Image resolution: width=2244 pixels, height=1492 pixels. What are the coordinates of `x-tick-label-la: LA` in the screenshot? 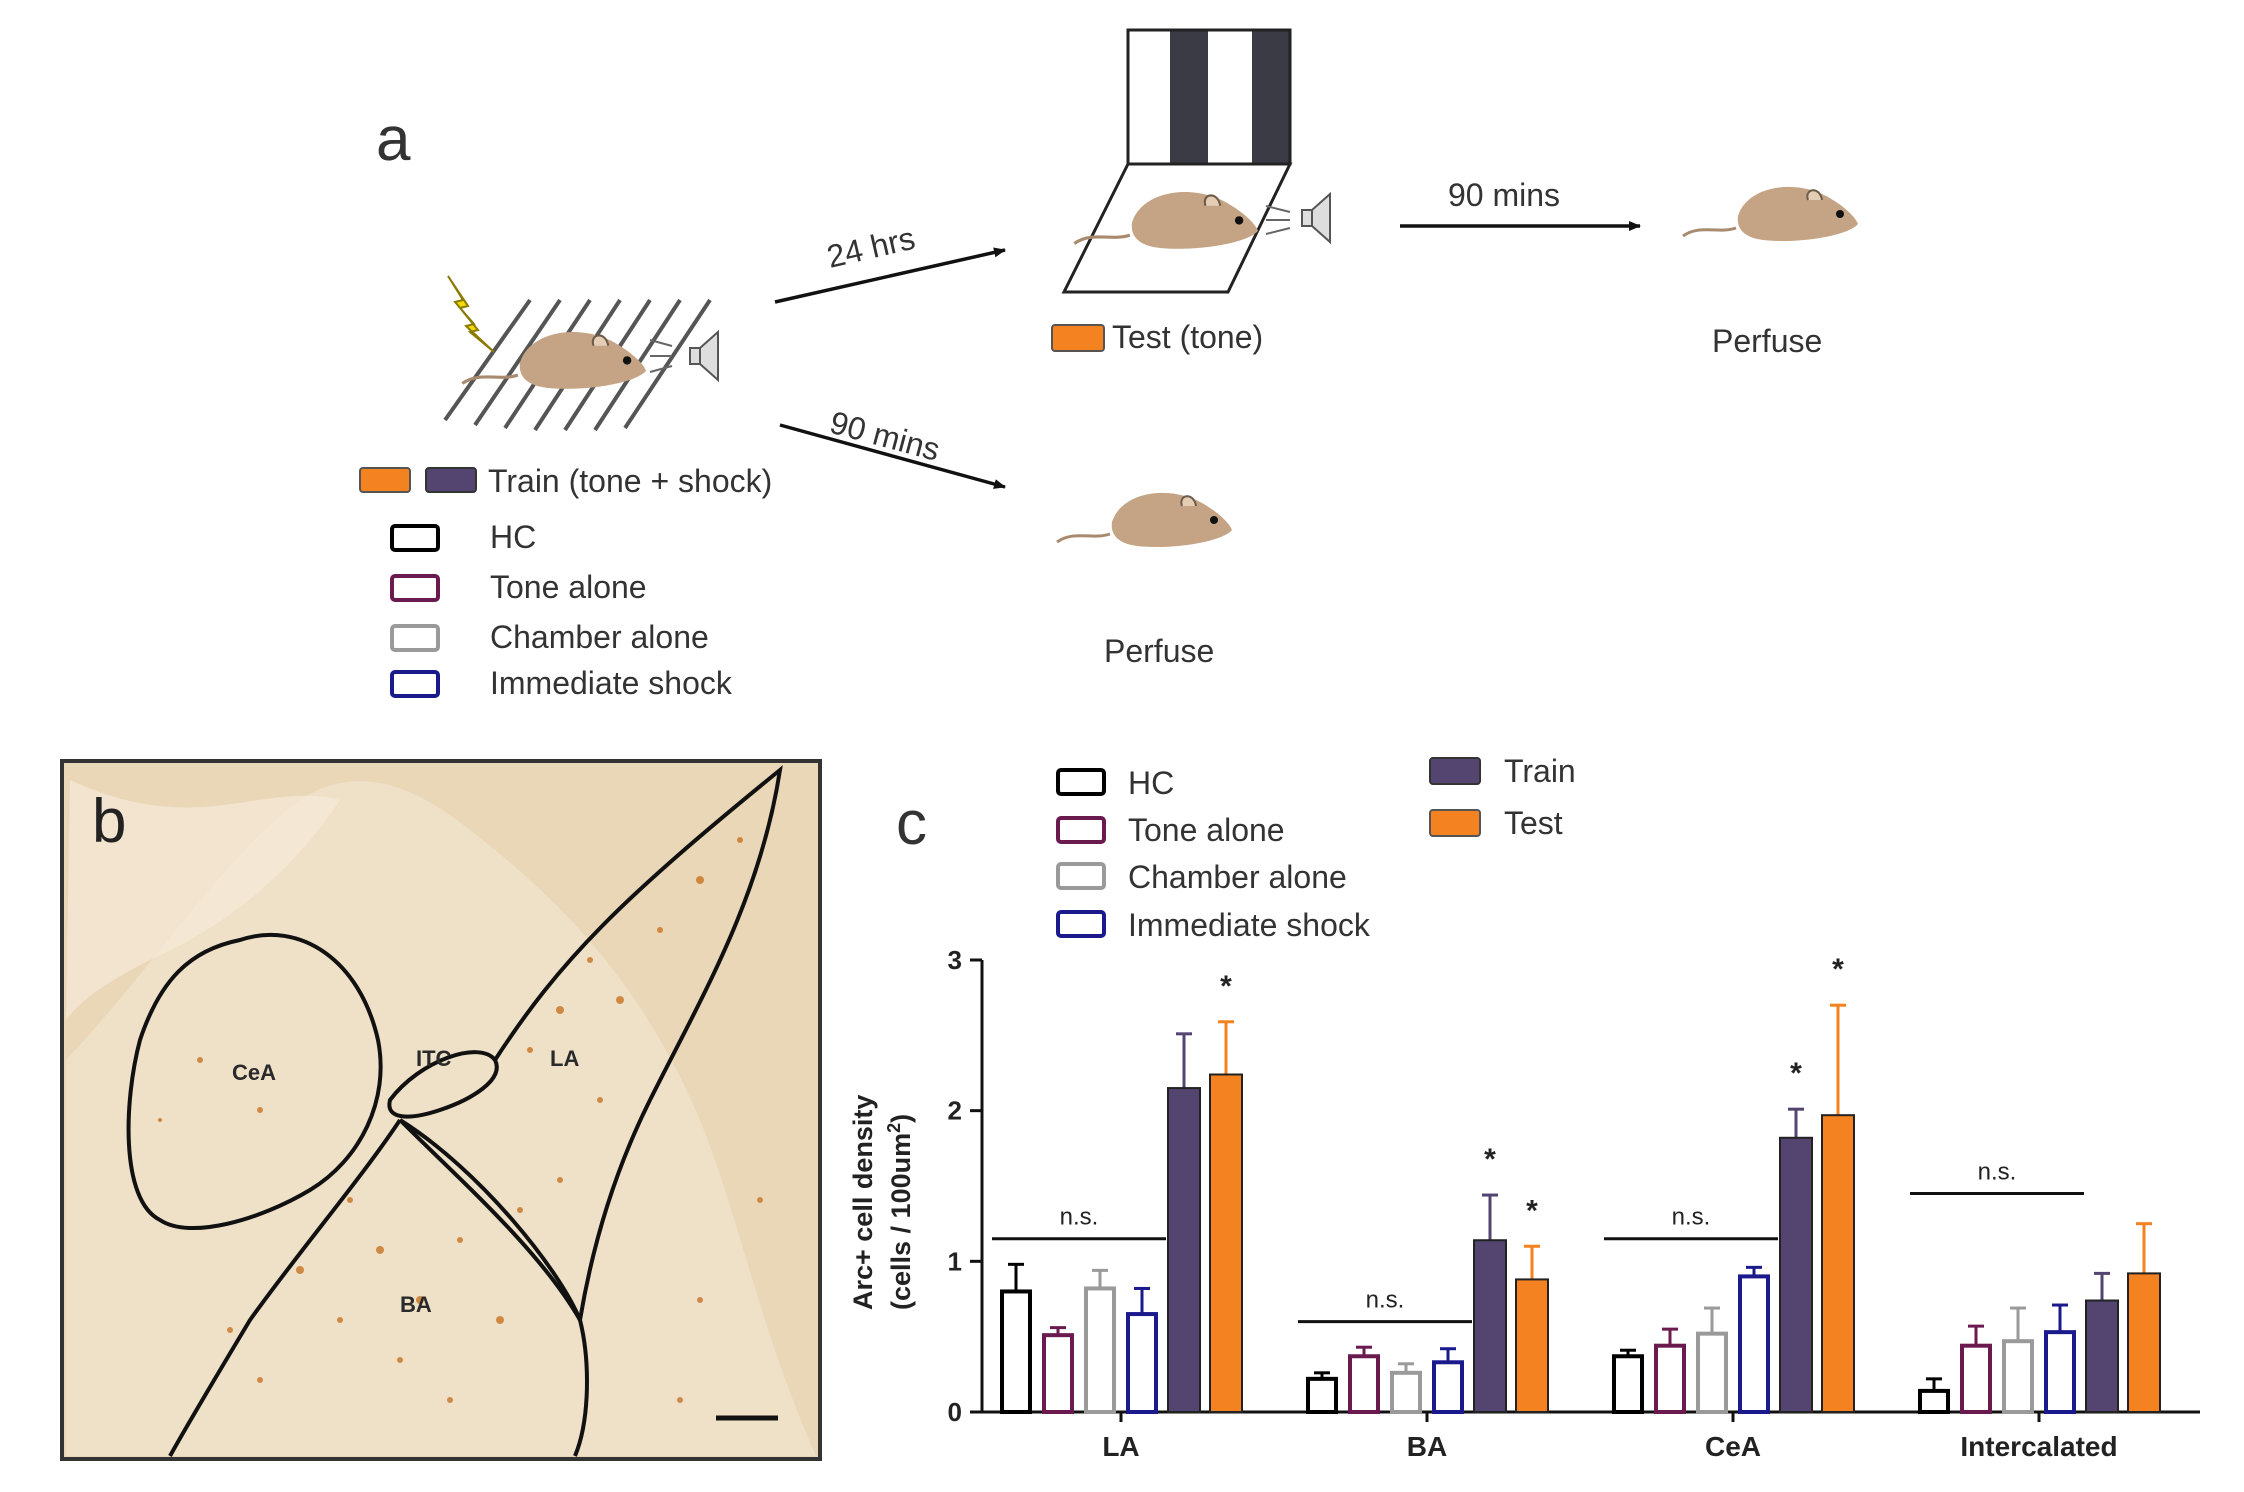 It's located at (1120, 1446).